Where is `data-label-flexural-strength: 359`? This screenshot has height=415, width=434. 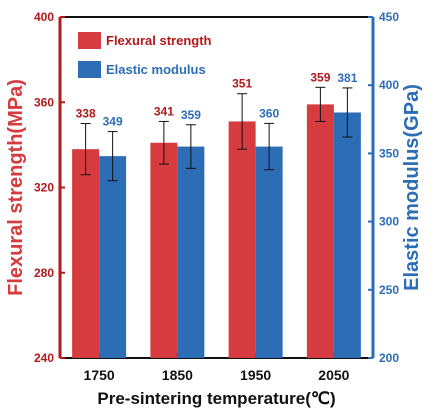 data-label-flexural-strength: 359 is located at coordinates (320, 77).